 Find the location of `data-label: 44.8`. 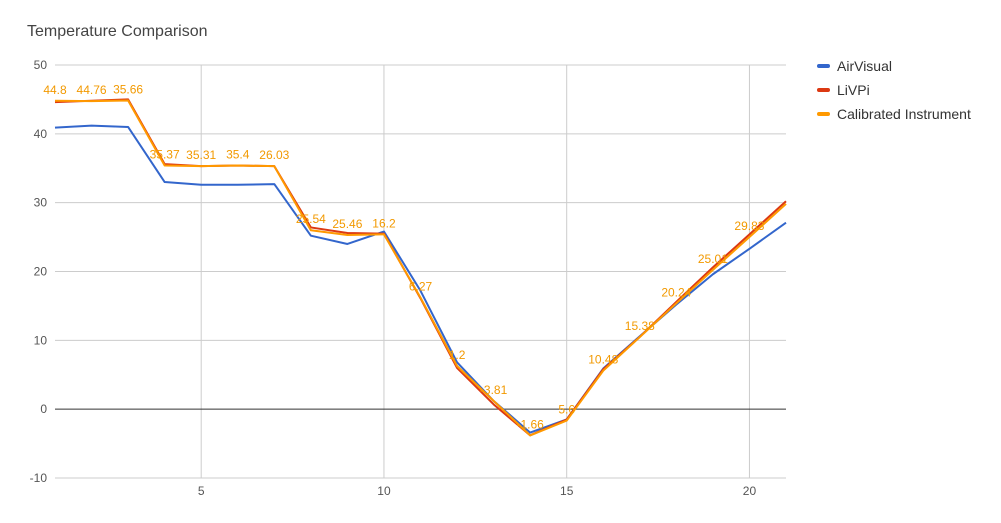

data-label: 44.8 is located at coordinates (55, 90).